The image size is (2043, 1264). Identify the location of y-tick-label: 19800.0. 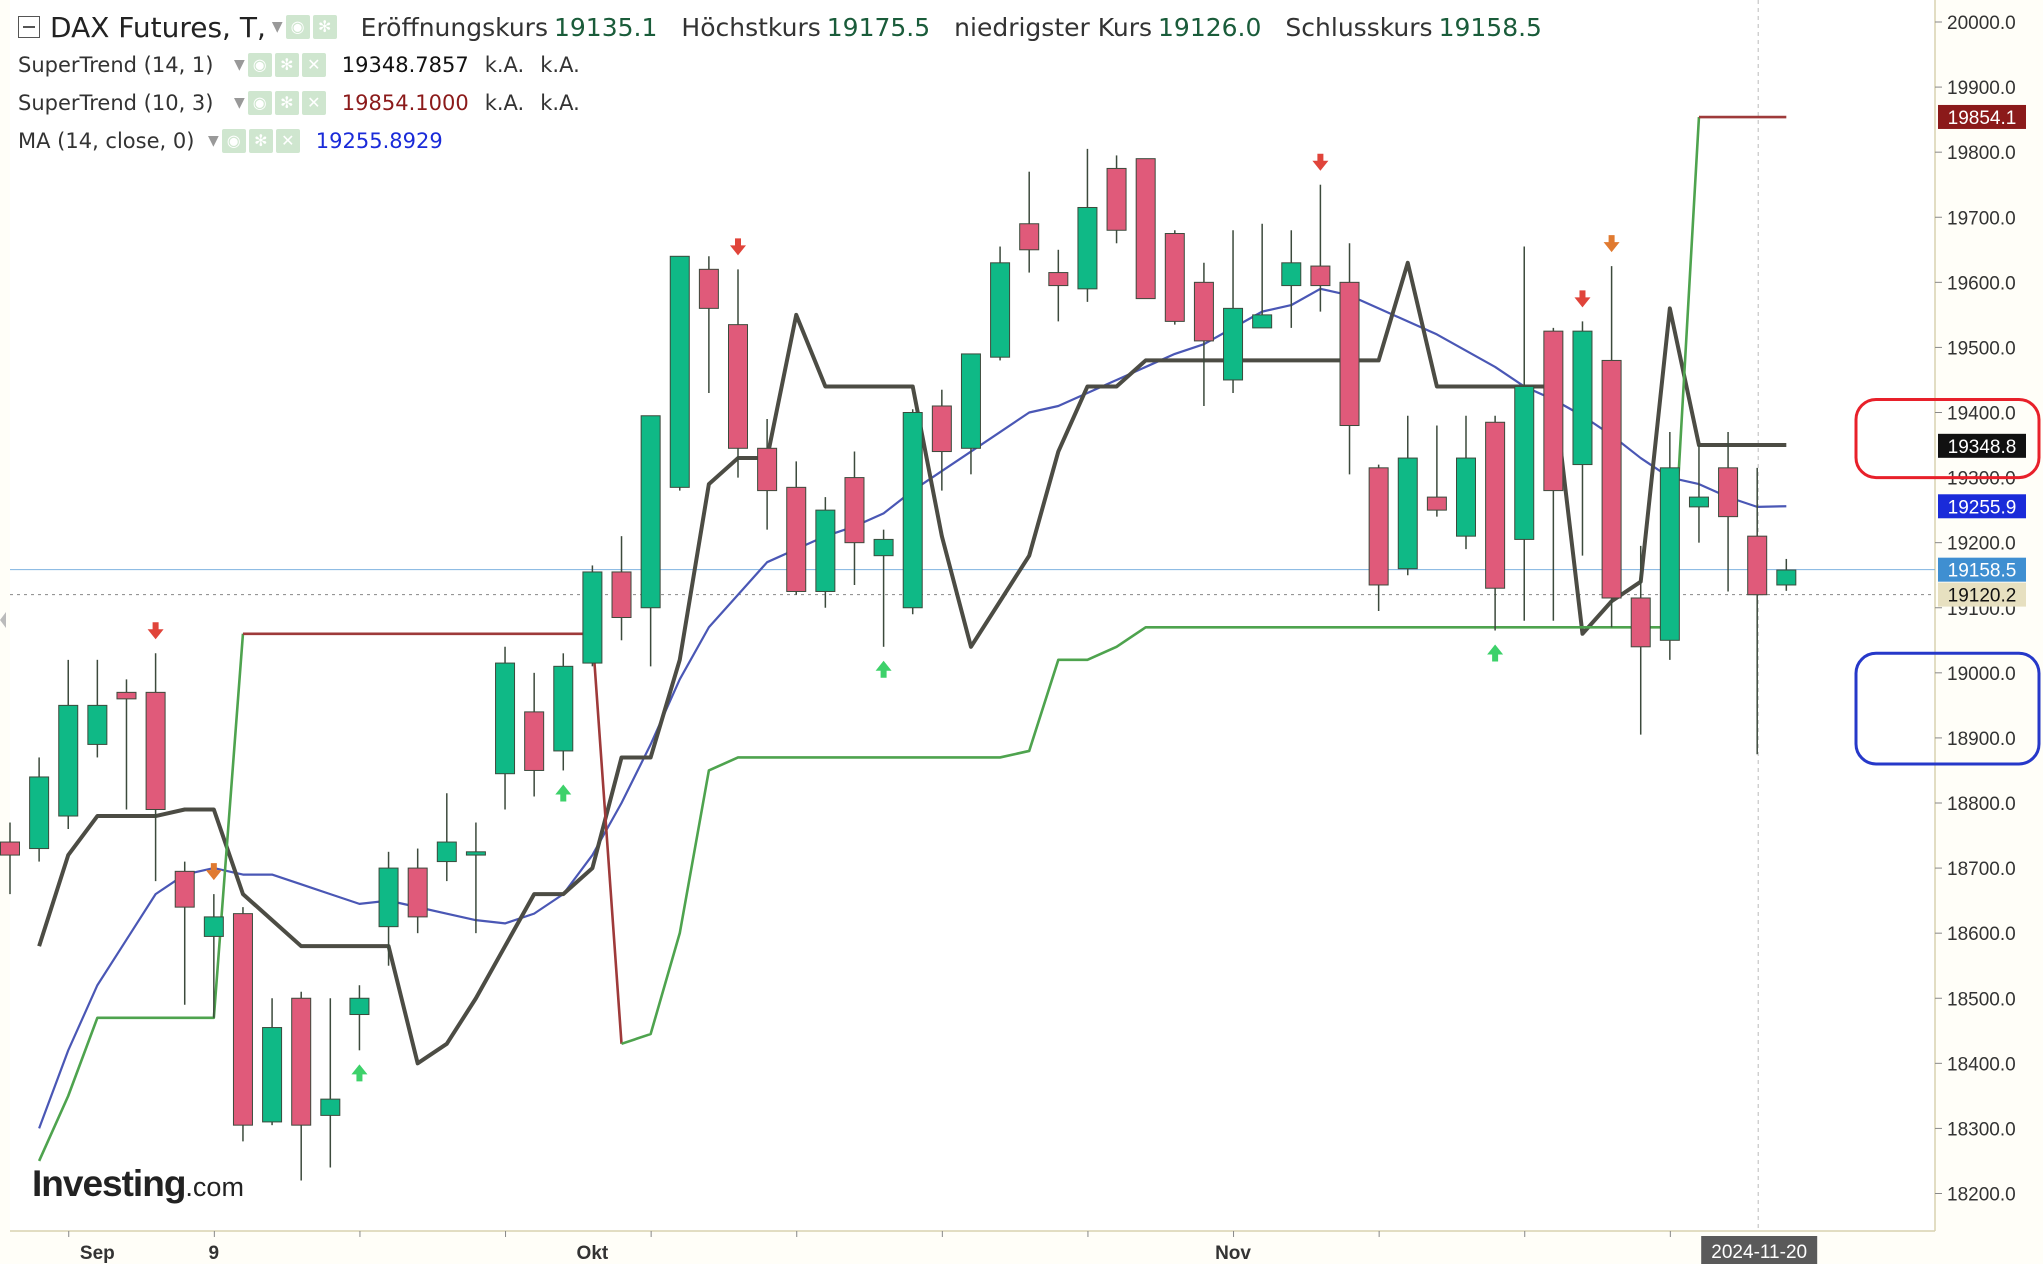
(1981, 153).